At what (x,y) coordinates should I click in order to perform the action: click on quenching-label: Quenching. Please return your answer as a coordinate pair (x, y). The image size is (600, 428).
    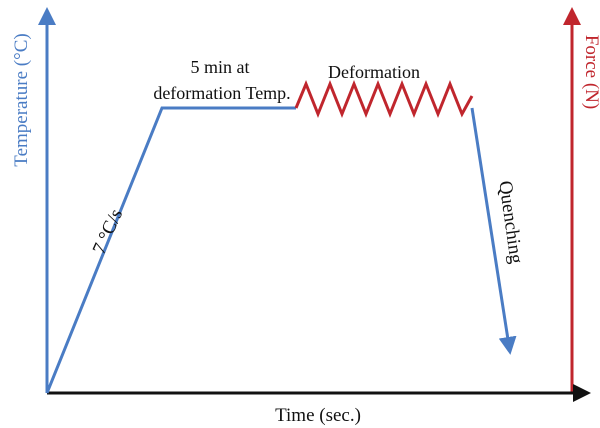
    Looking at the image, I should click on (510, 222).